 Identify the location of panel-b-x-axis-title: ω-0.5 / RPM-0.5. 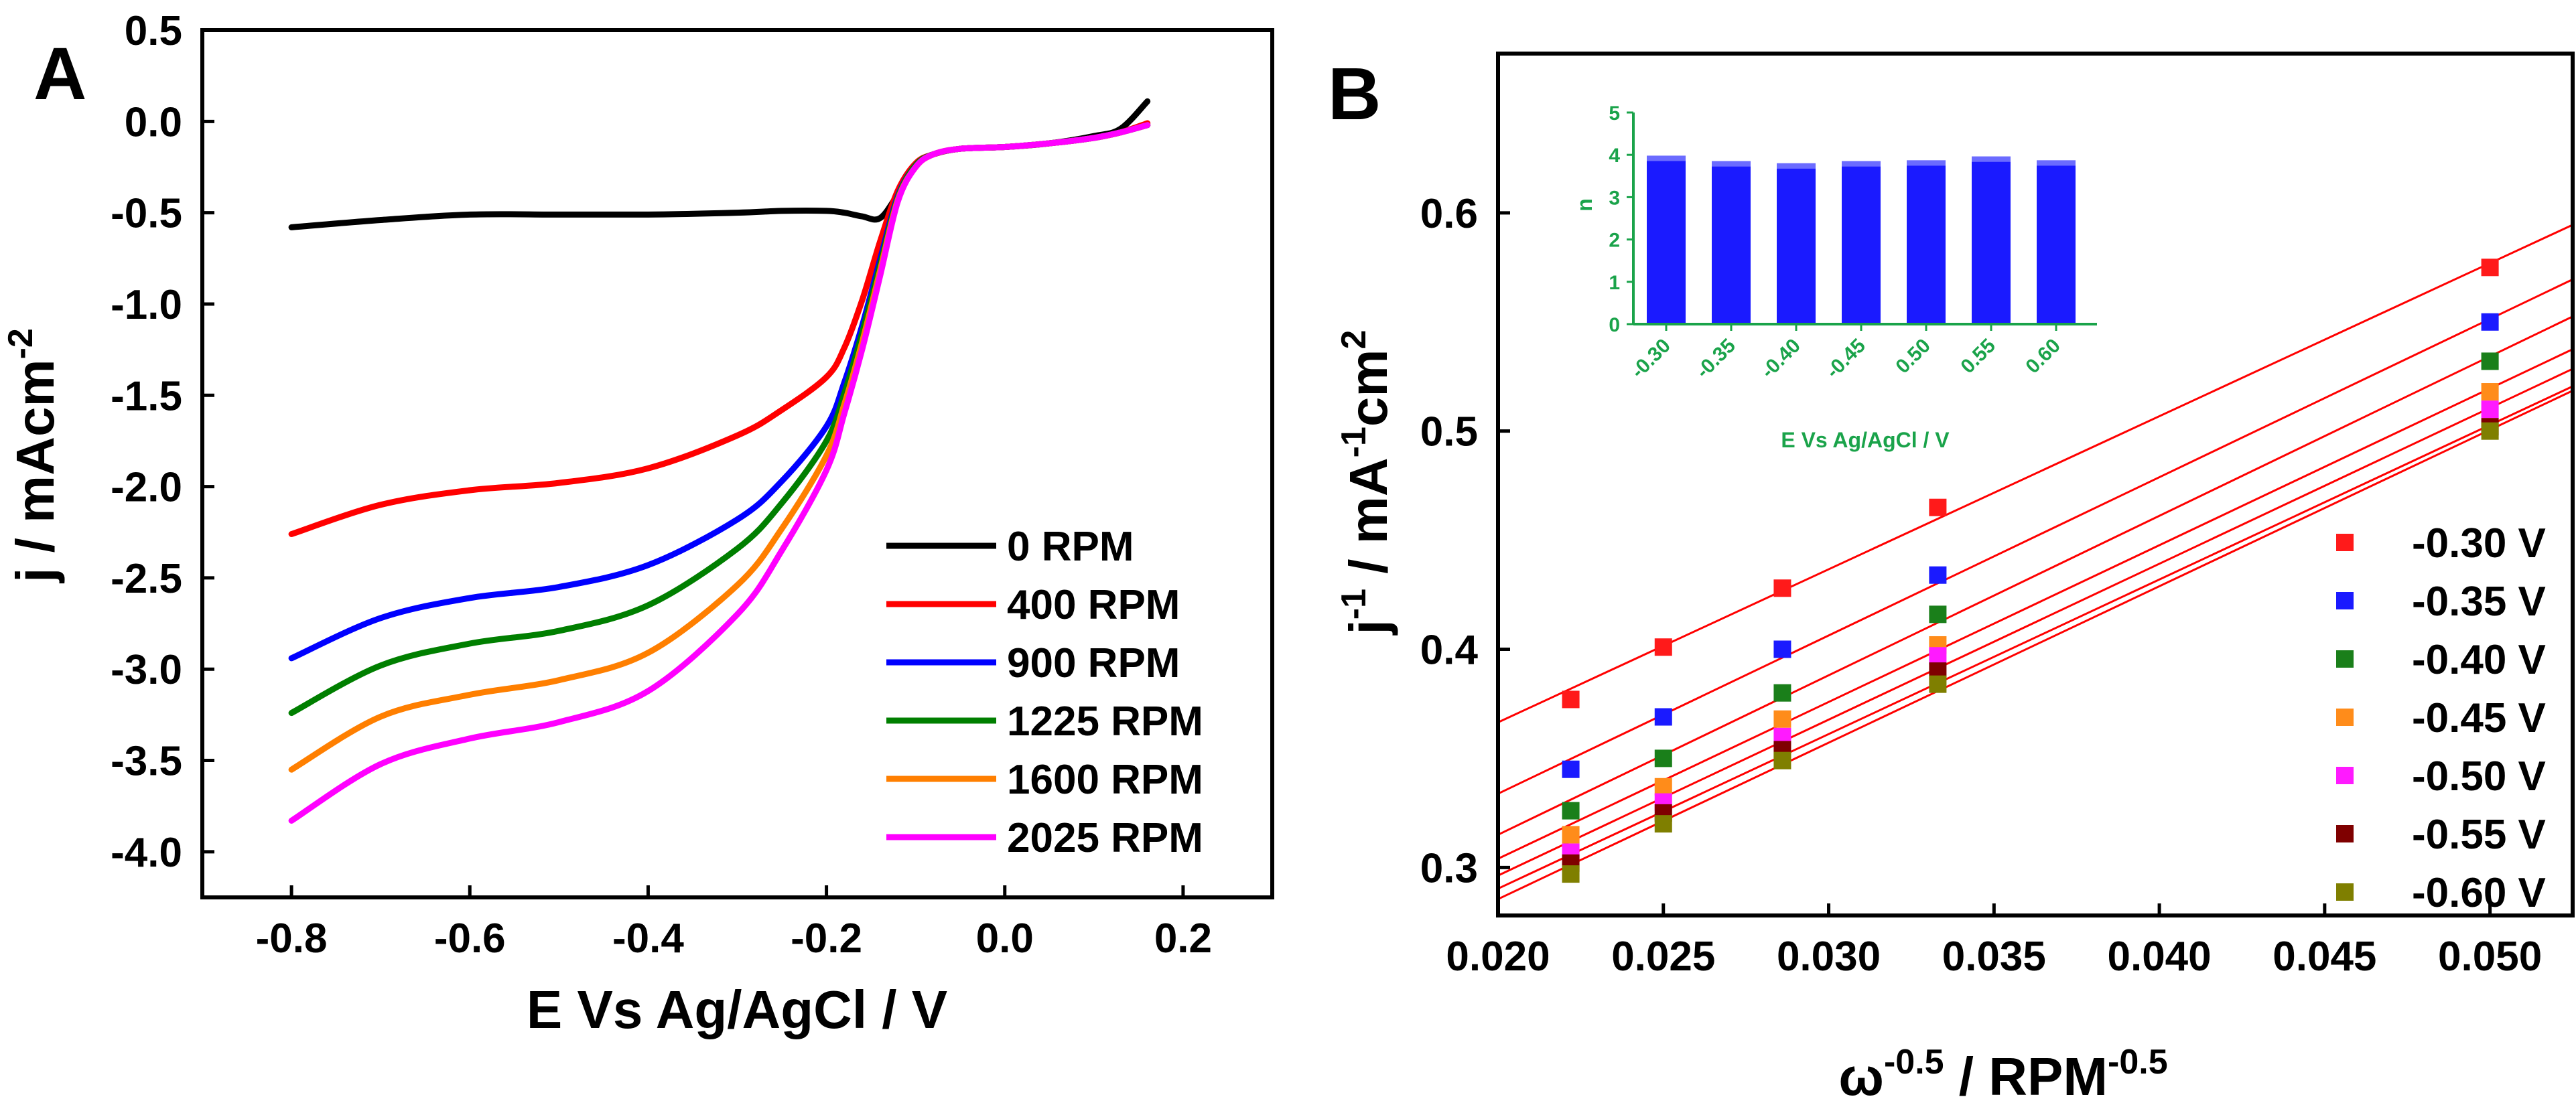
(2003, 1074).